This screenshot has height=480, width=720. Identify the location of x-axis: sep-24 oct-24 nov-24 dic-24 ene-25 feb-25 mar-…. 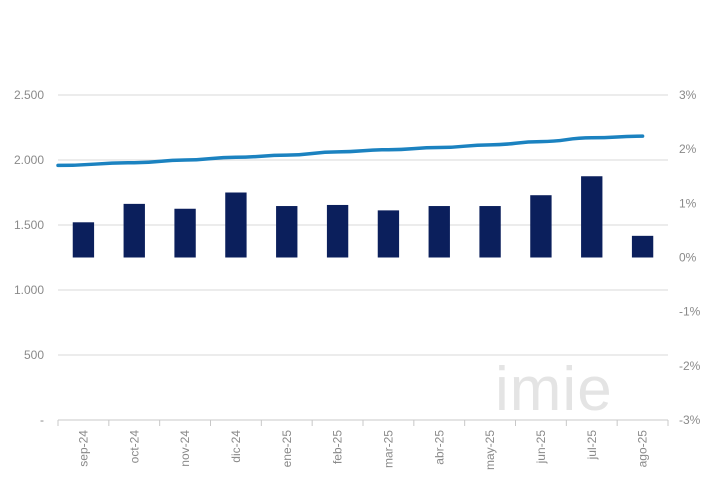
(363, 445).